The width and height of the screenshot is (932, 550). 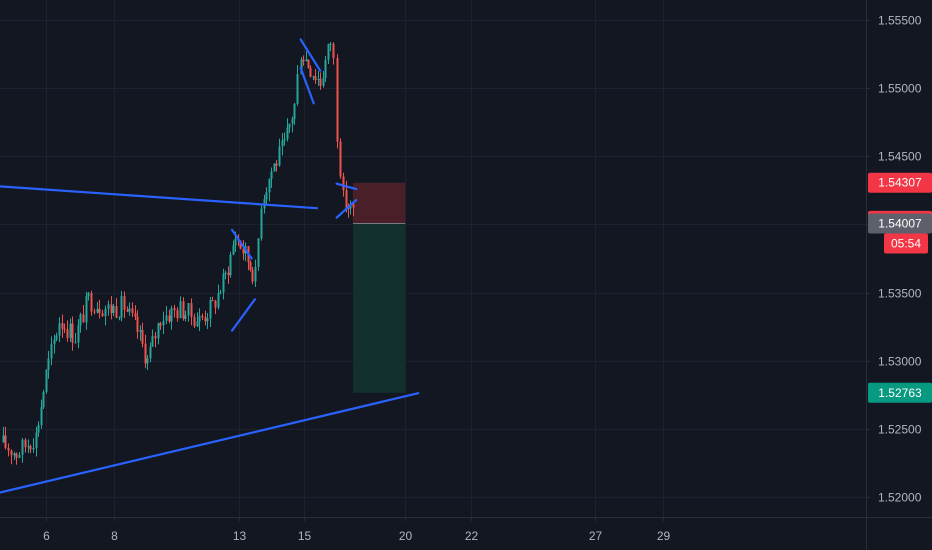 What do you see at coordinates (379, 203) in the screenshot?
I see `stop-loss-zone` at bounding box center [379, 203].